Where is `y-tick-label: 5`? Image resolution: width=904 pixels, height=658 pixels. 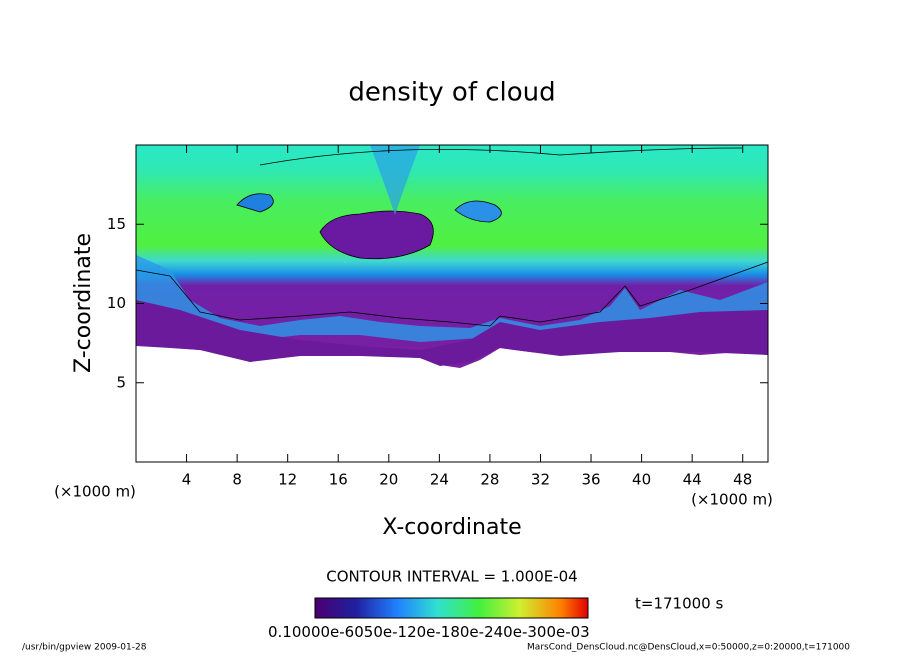 y-tick-label: 5 is located at coordinates (121, 382).